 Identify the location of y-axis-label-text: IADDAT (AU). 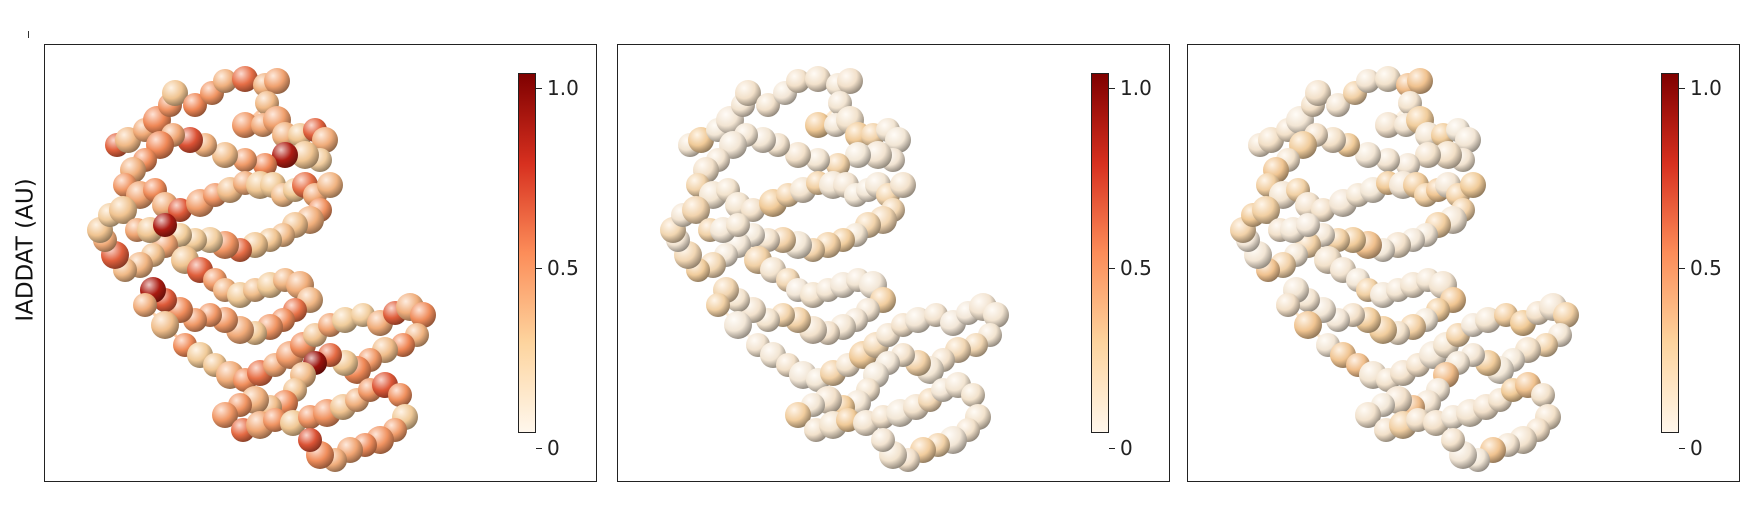
(26, 250).